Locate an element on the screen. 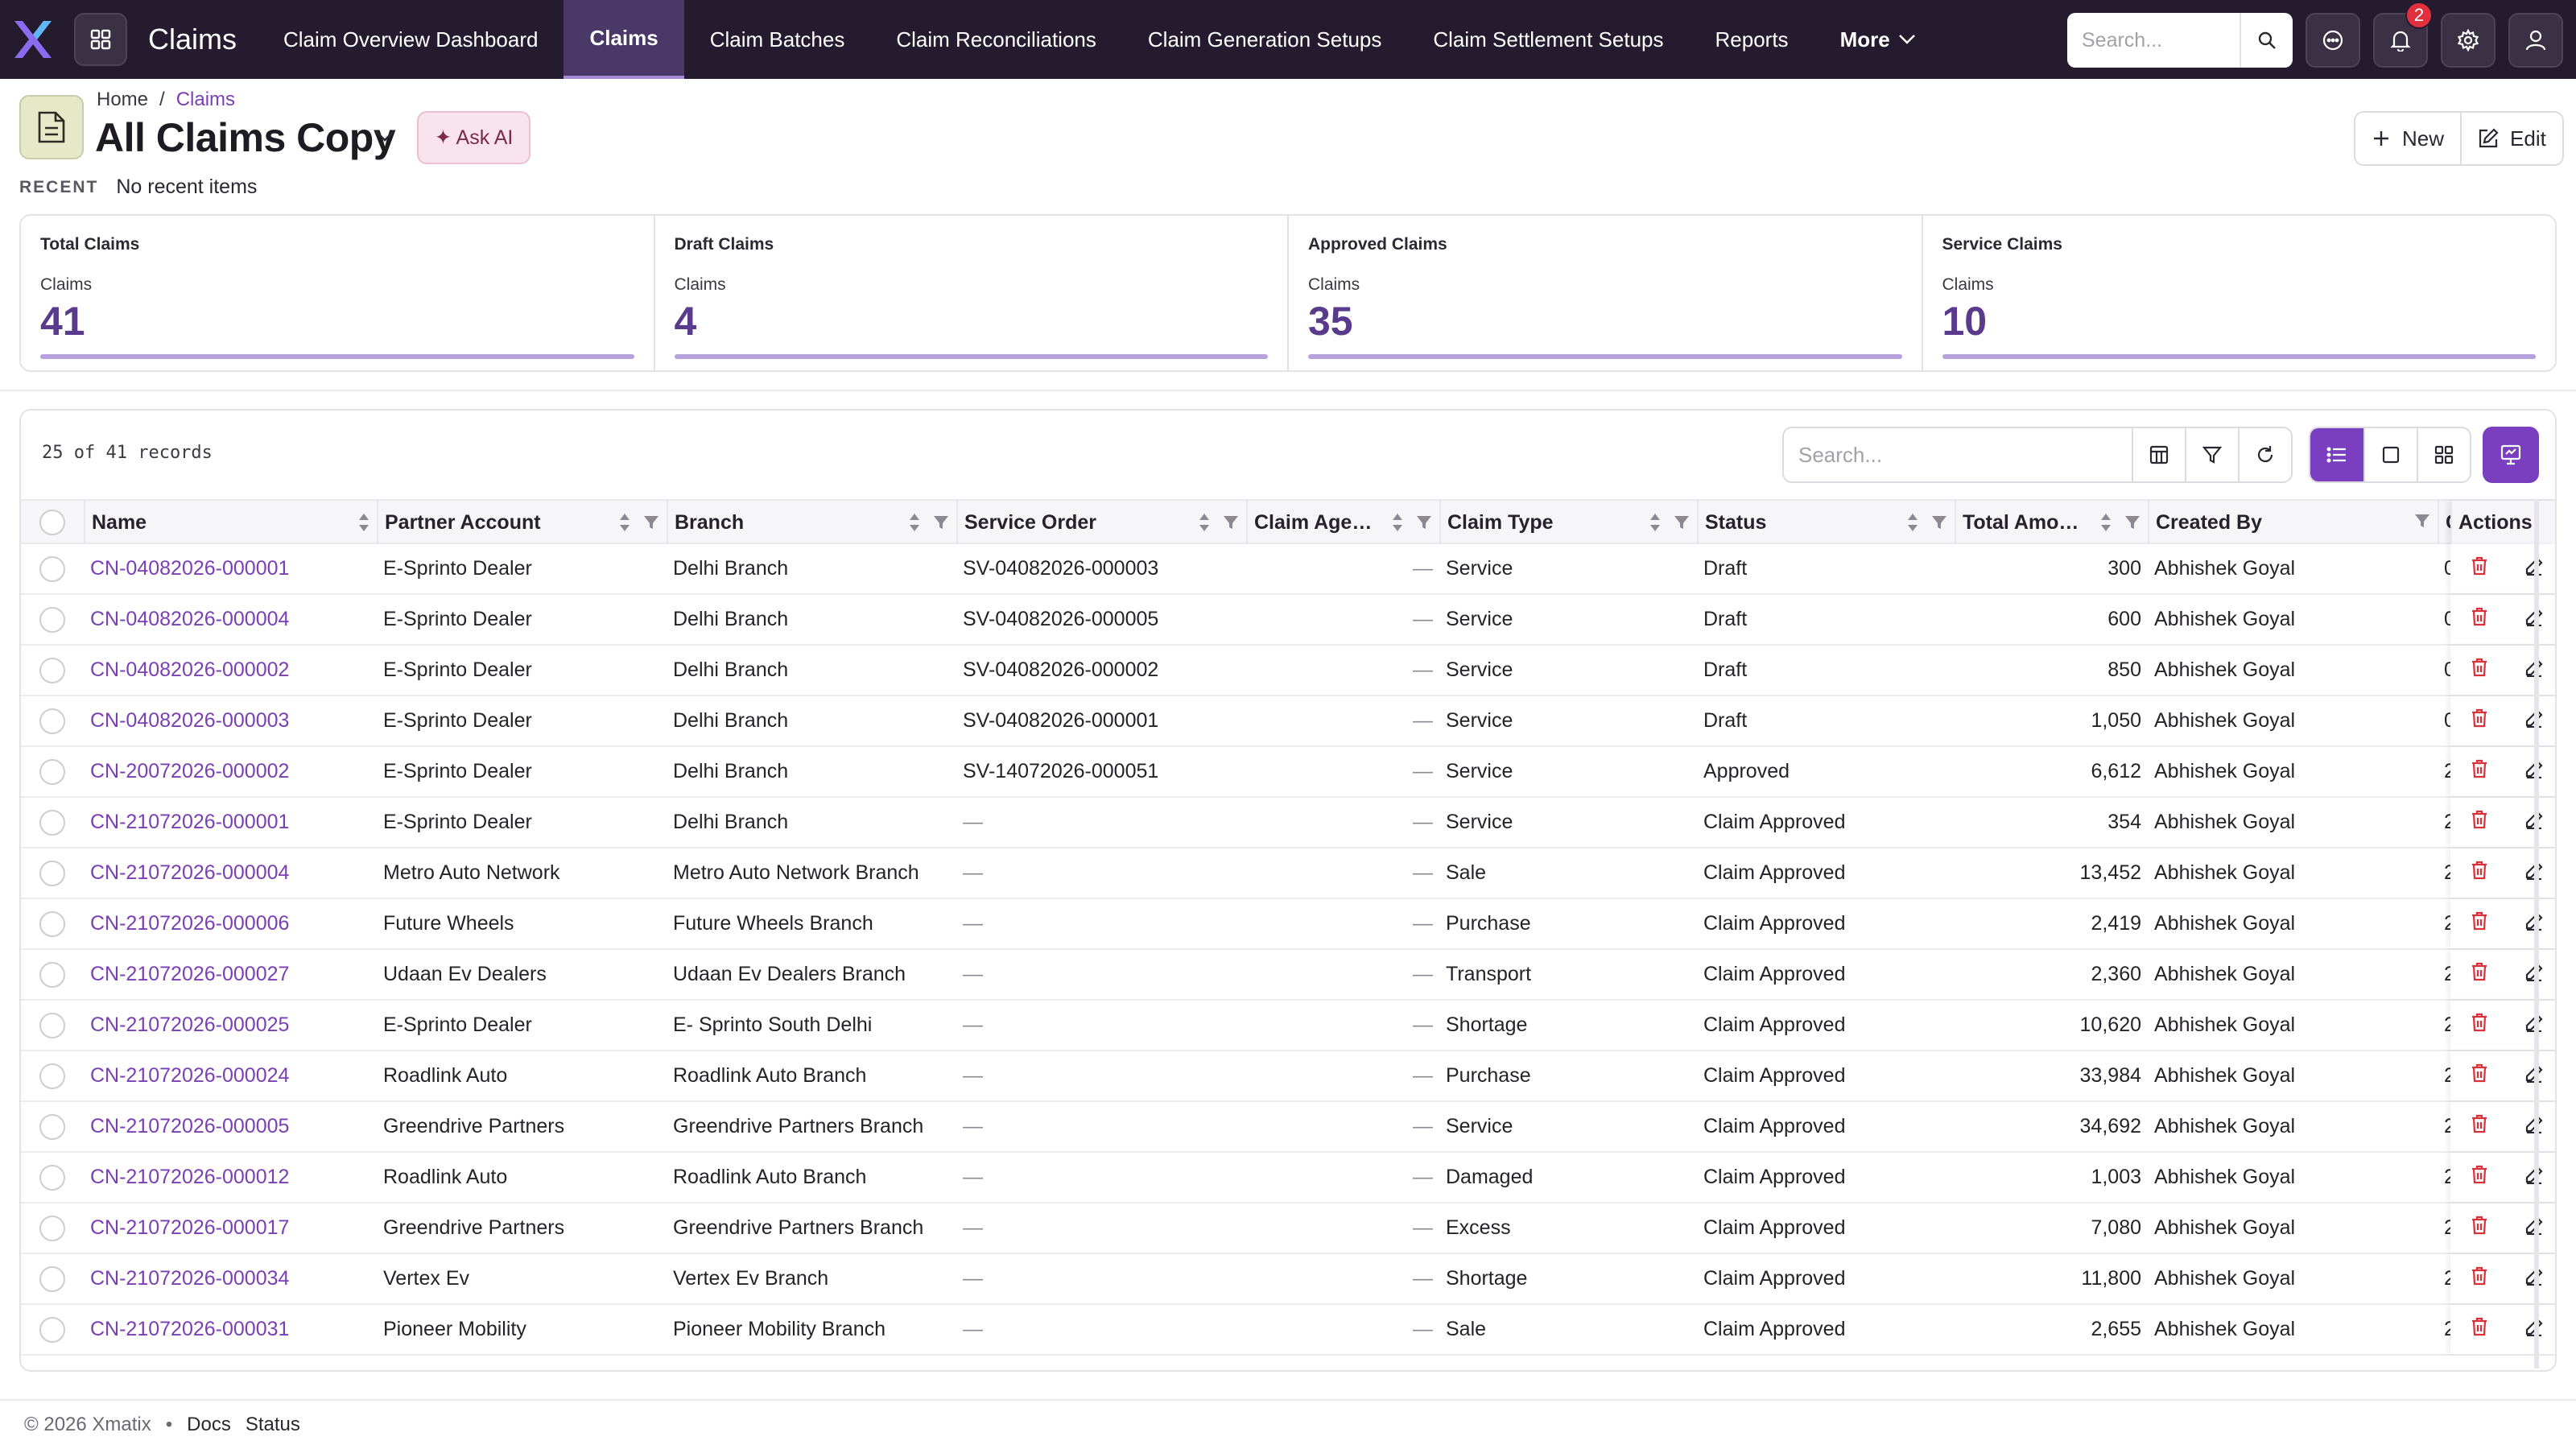 The height and width of the screenshot is (1449, 2576). card-view-button is located at coordinates (2390, 454).